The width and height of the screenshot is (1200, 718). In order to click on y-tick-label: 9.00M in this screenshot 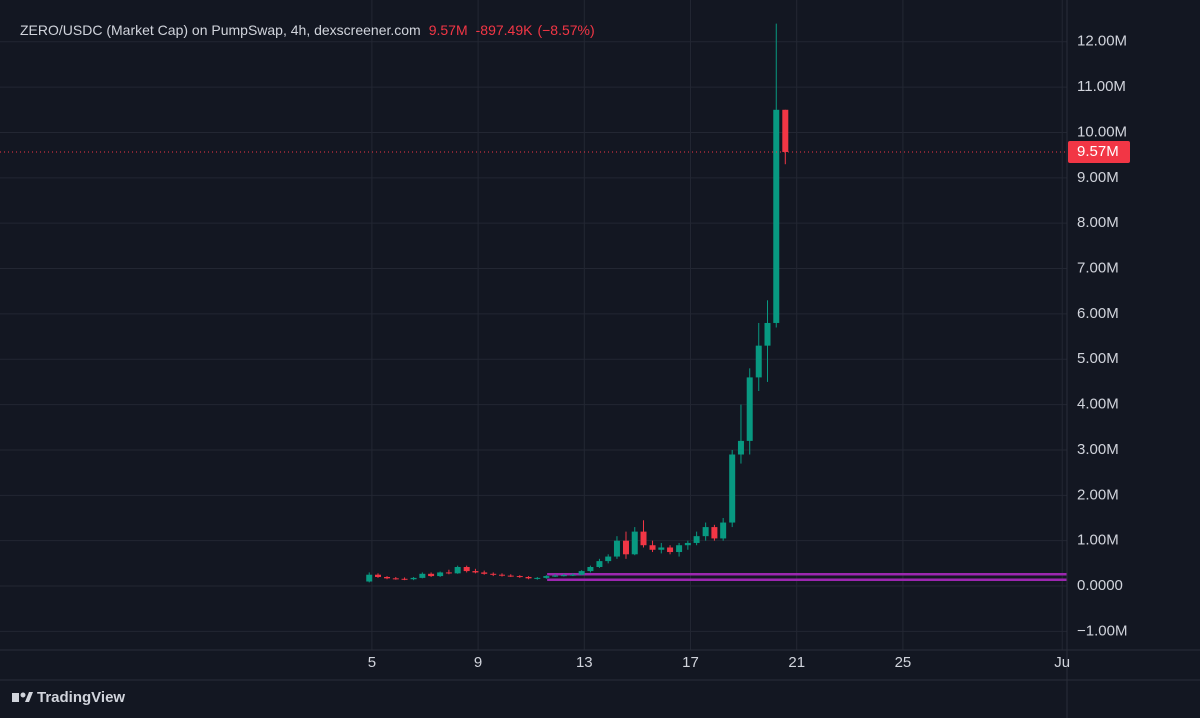, I will do `click(1098, 177)`.